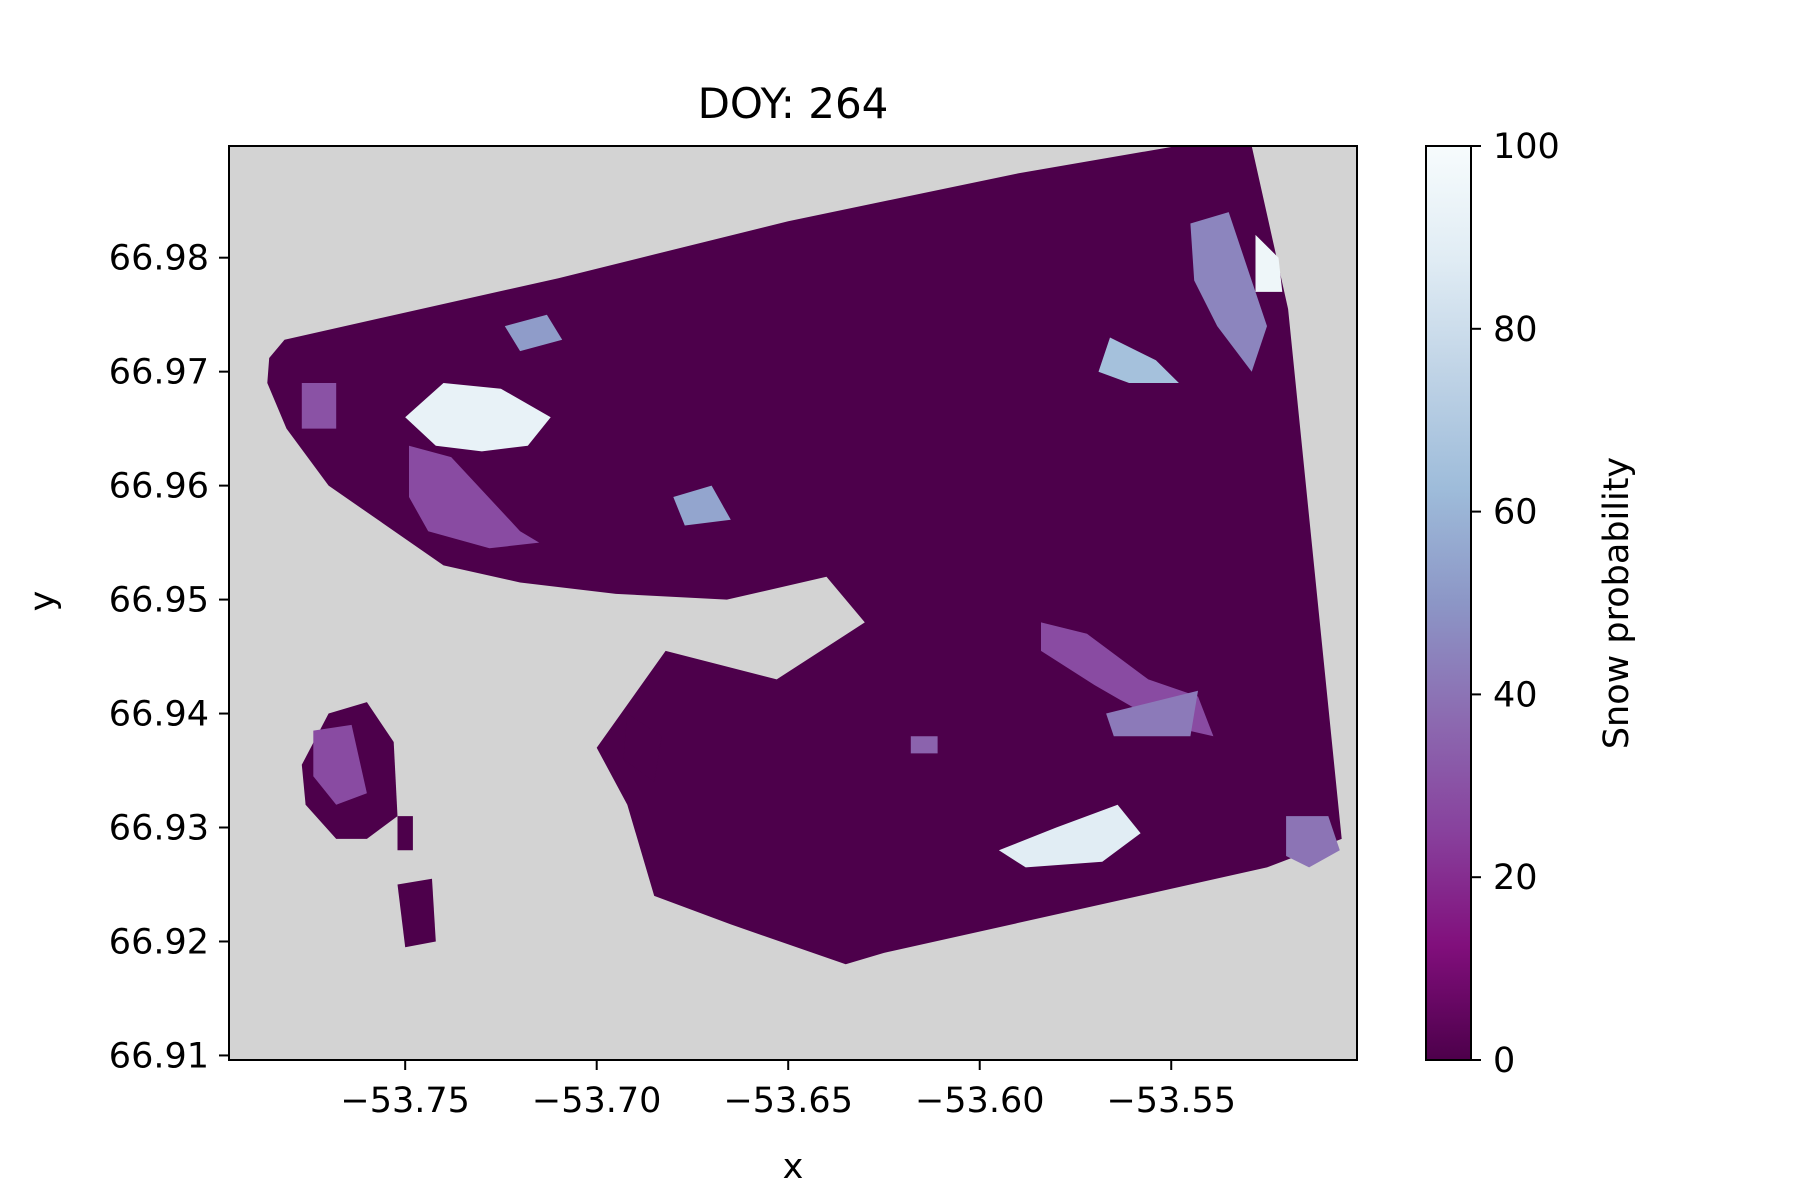 This screenshot has height=1200, width=1800. Describe the element at coordinates (159, 487) in the screenshot. I see `y-tick-label: 66.96` at that location.